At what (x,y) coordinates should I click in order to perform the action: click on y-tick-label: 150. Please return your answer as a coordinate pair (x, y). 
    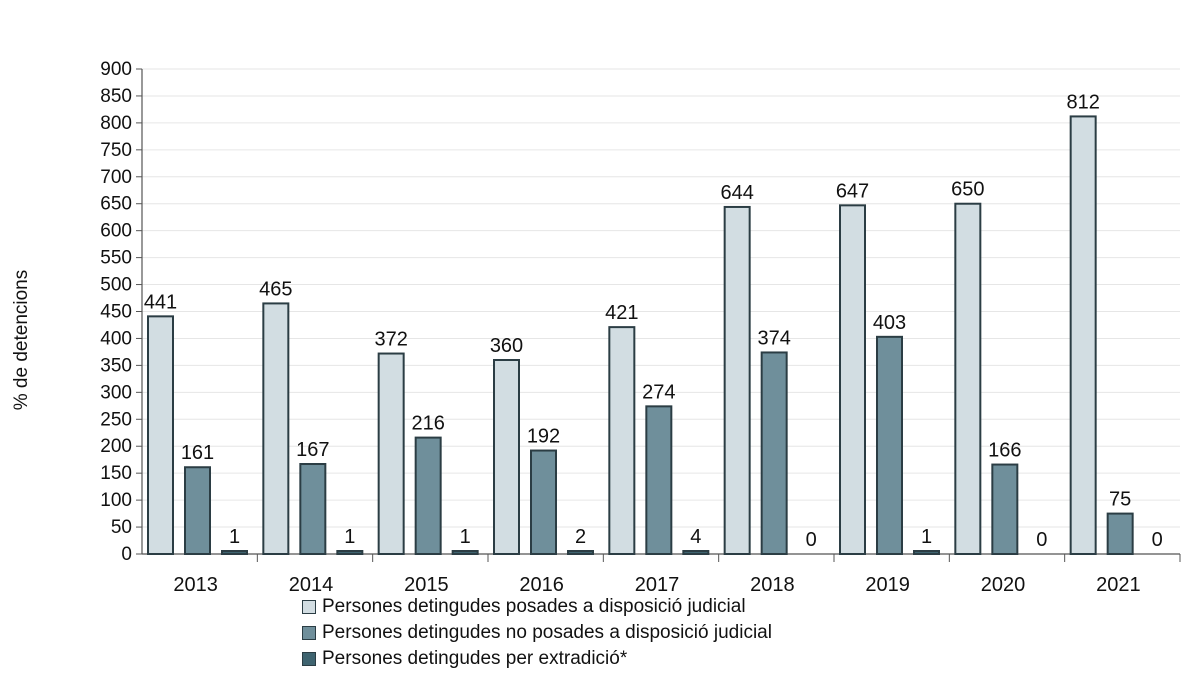
    Looking at the image, I should click on (116, 473).